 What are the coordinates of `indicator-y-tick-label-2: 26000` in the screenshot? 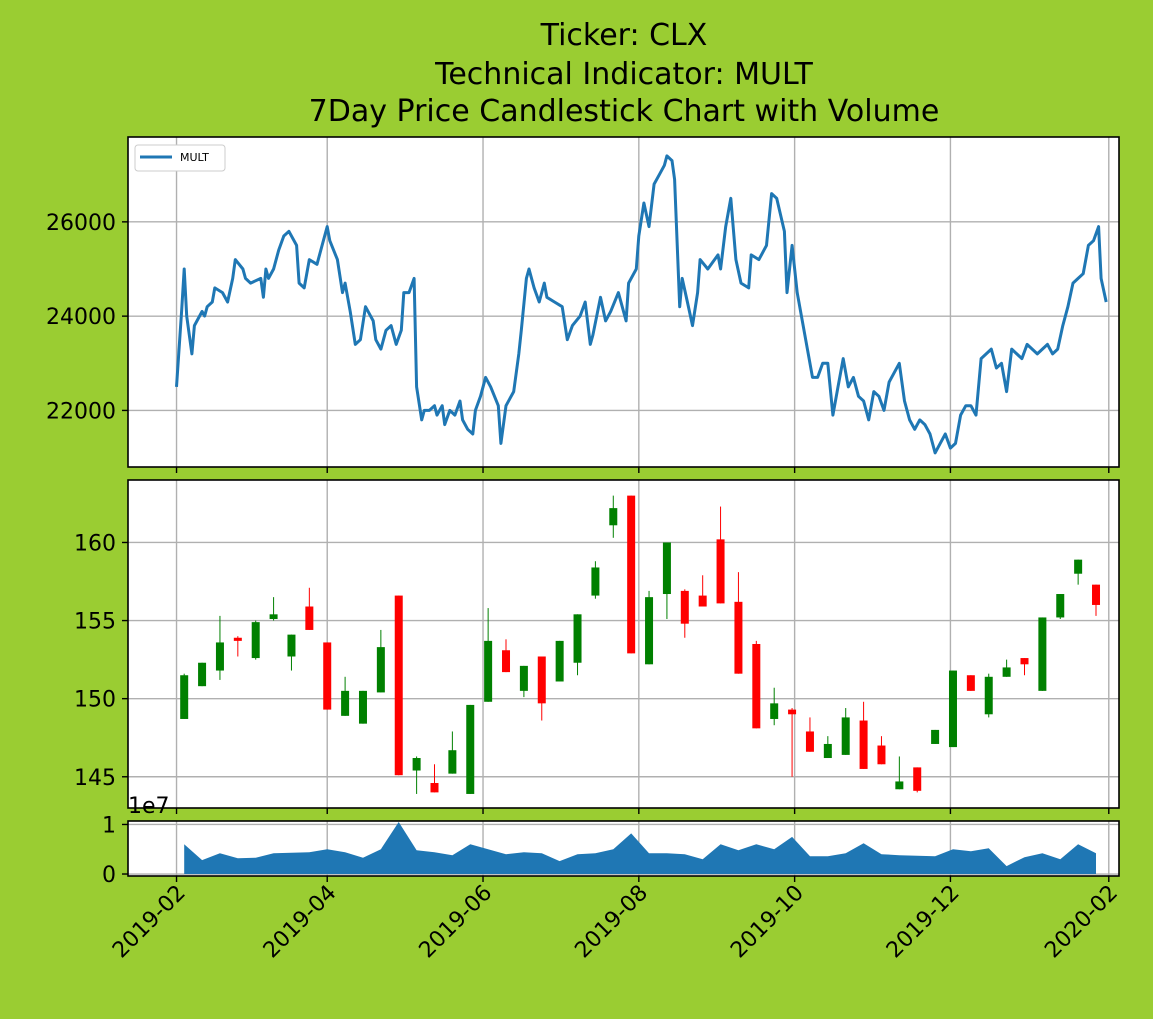 It's located at (81, 223).